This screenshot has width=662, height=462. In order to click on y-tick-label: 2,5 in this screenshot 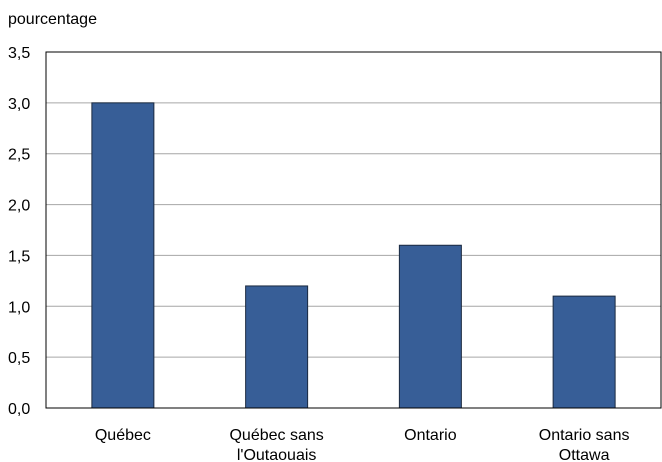, I will do `click(19, 155)`.